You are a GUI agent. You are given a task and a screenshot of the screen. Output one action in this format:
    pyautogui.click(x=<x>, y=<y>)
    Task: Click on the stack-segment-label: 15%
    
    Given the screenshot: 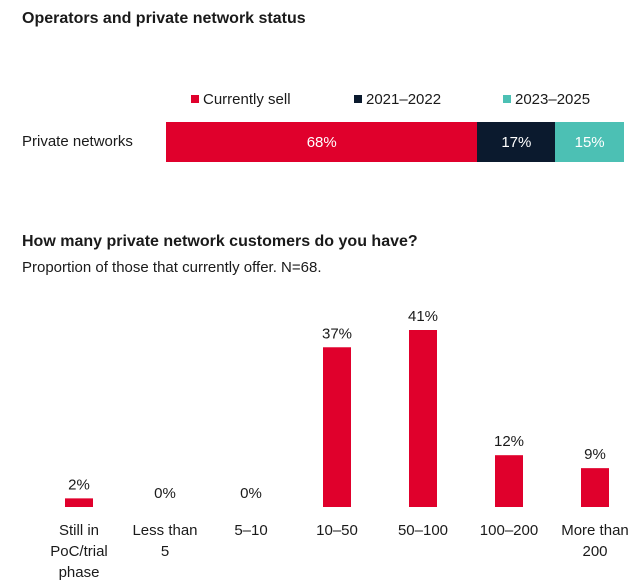 What is the action you would take?
    pyautogui.click(x=589, y=142)
    